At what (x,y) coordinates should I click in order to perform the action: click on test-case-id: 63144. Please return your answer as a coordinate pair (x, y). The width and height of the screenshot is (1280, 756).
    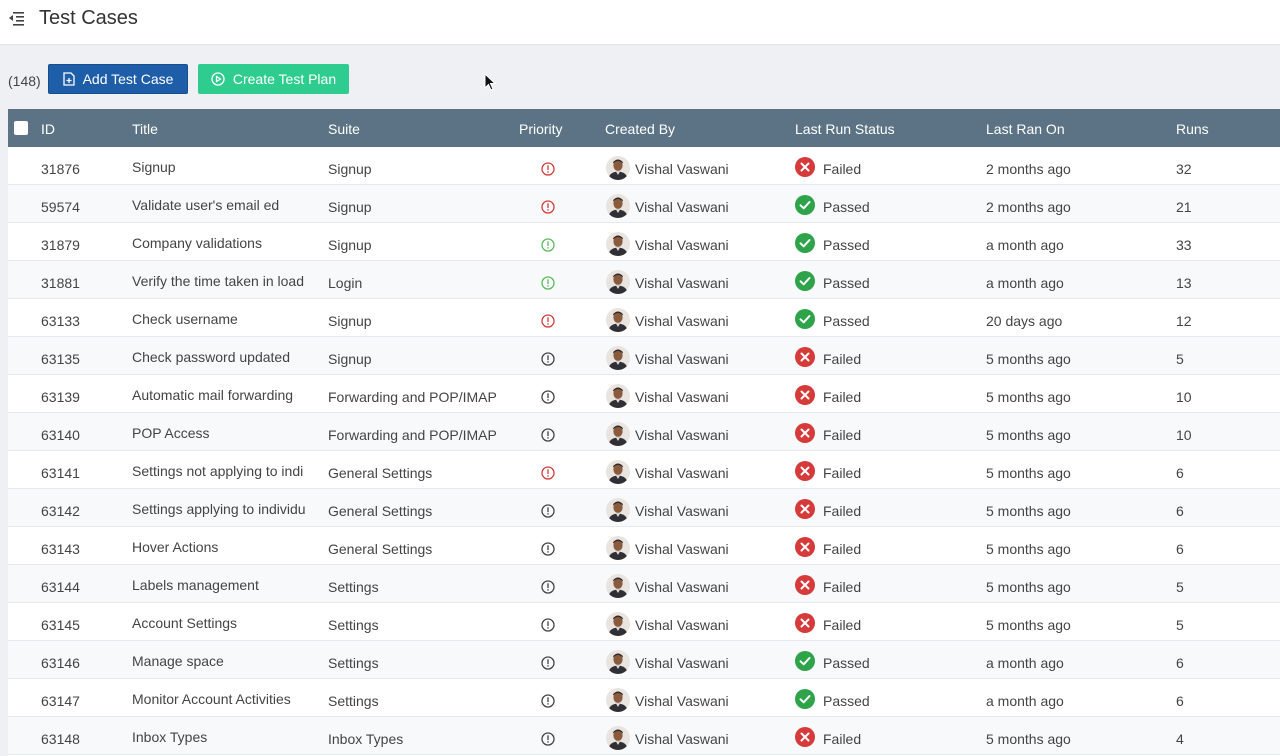
    Looking at the image, I should click on (60, 587).